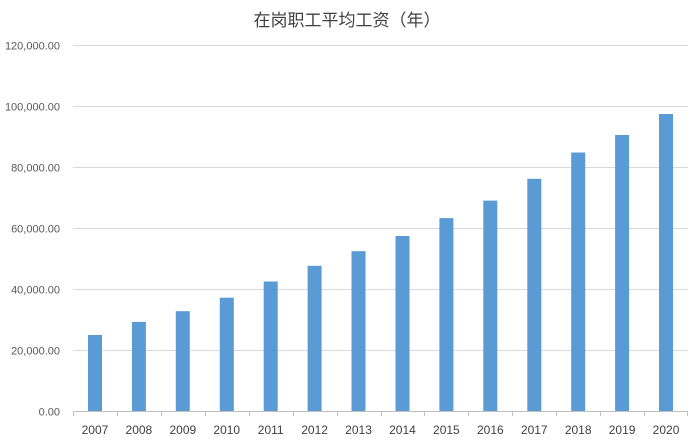  What do you see at coordinates (622, 273) in the screenshot?
I see `bar-2019` at bounding box center [622, 273].